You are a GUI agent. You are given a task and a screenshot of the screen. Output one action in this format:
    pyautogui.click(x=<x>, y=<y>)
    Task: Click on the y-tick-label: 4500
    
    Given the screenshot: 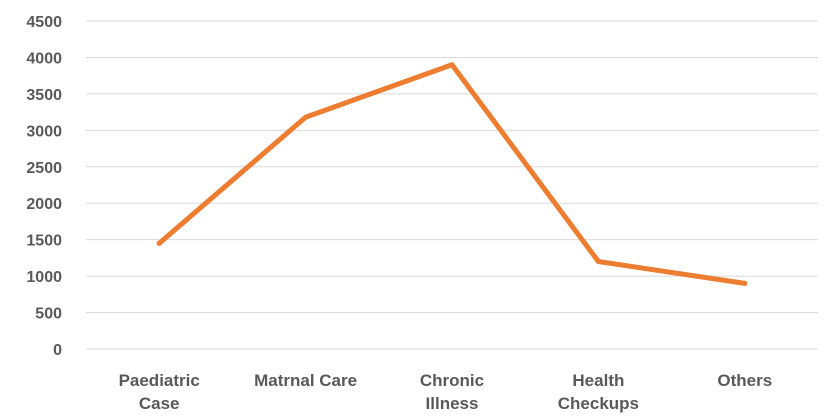 What is the action you would take?
    pyautogui.click(x=44, y=22)
    